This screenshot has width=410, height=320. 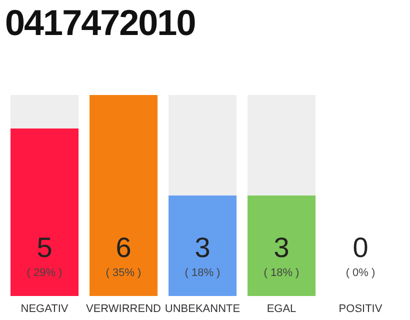 I want to click on data-label: 6 ( 35% ), so click(x=124, y=255).